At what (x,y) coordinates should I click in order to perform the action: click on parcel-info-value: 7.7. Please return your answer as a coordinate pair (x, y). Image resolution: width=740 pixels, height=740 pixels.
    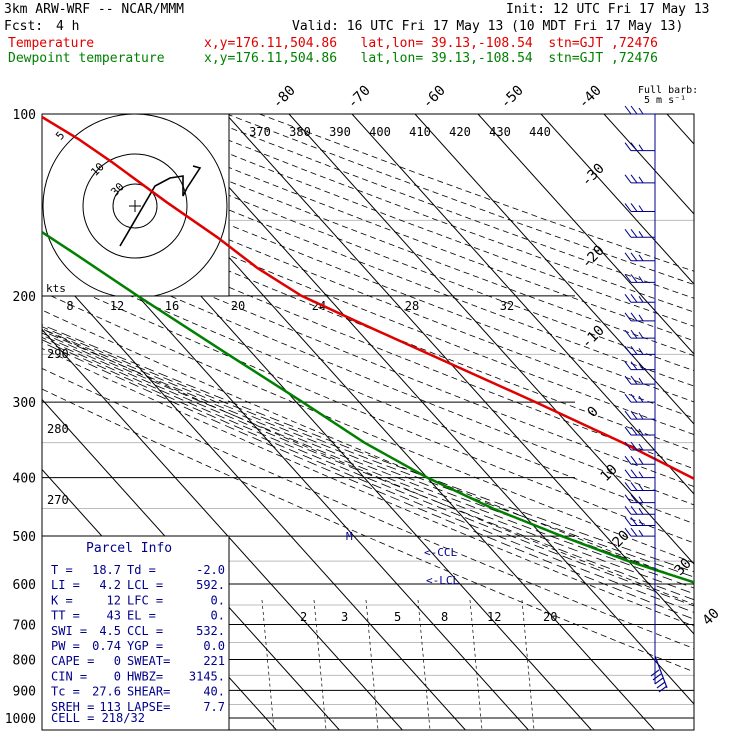
    Looking at the image, I should click on (214, 707).